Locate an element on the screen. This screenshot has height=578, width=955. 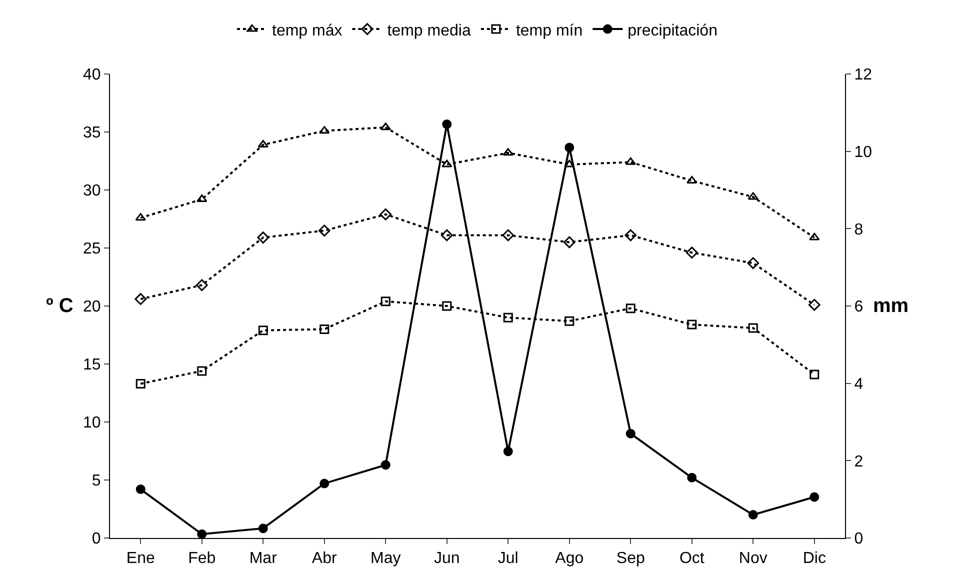
y-tick-label: 15 is located at coordinates (92, 365).